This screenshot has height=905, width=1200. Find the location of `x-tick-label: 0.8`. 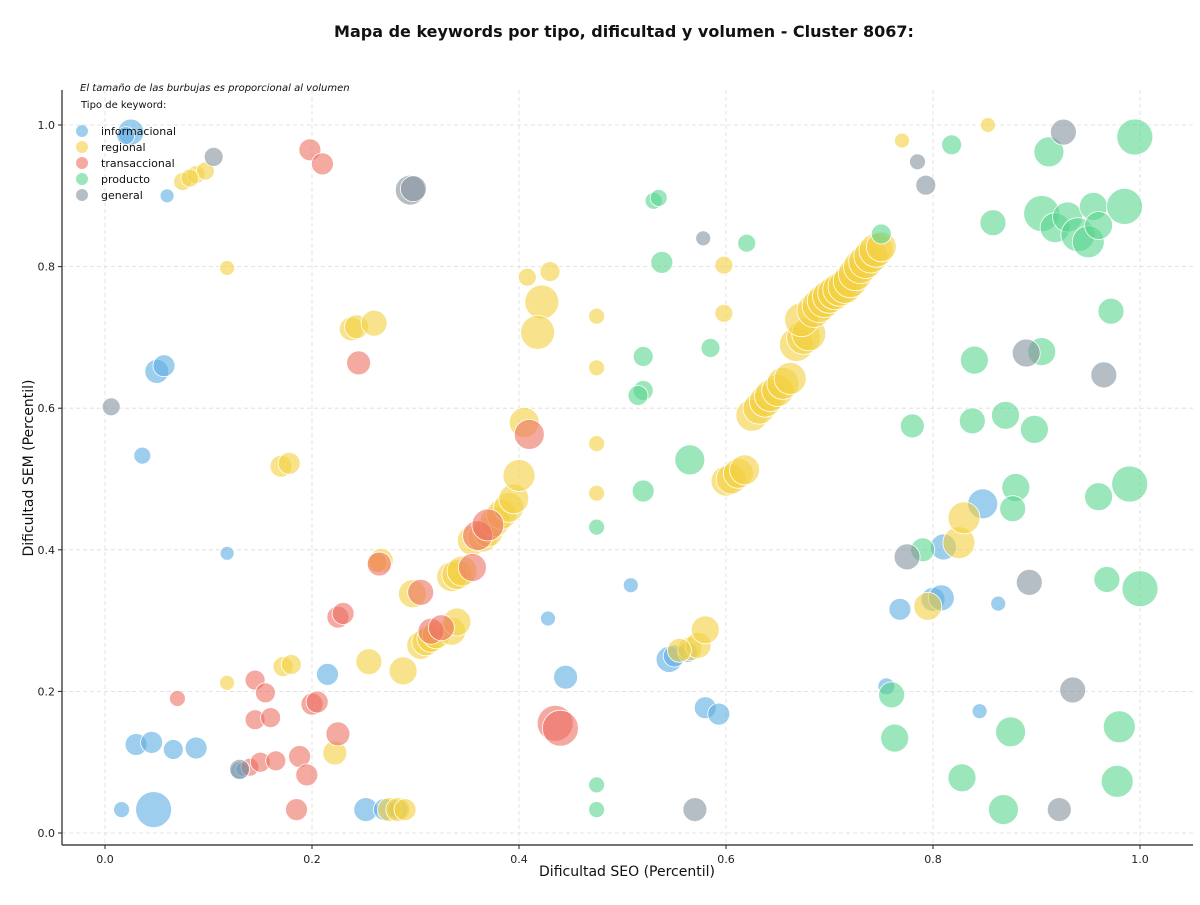

x-tick-label: 0.8 is located at coordinates (933, 859).